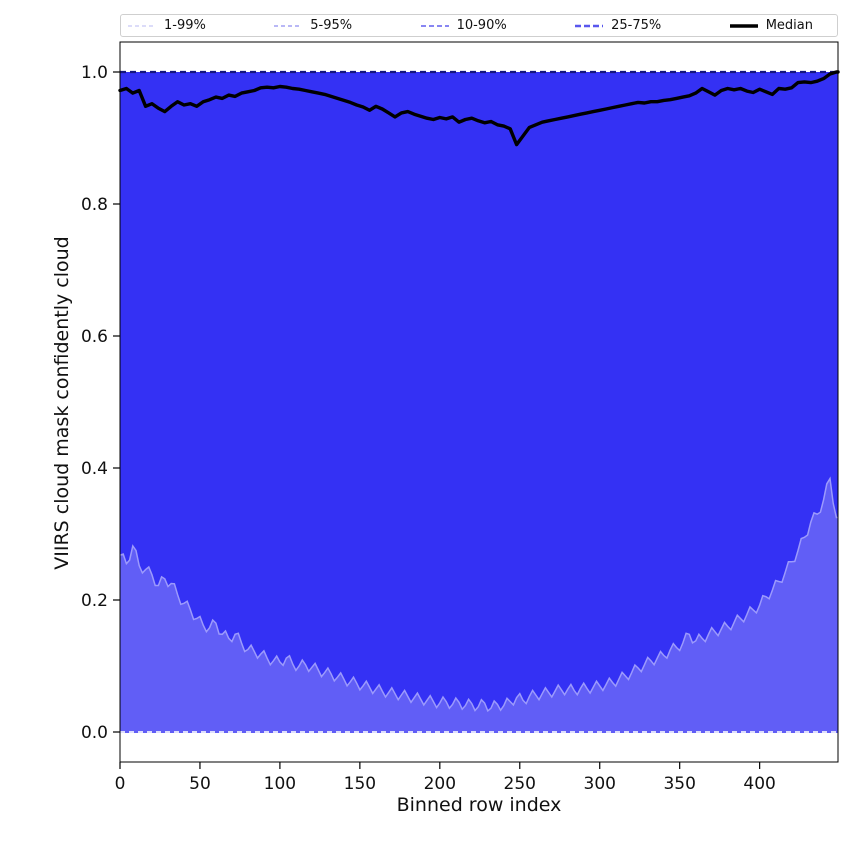 The height and width of the screenshot is (850, 850). What do you see at coordinates (440, 784) in the screenshot?
I see `x-tick-label: 200` at bounding box center [440, 784].